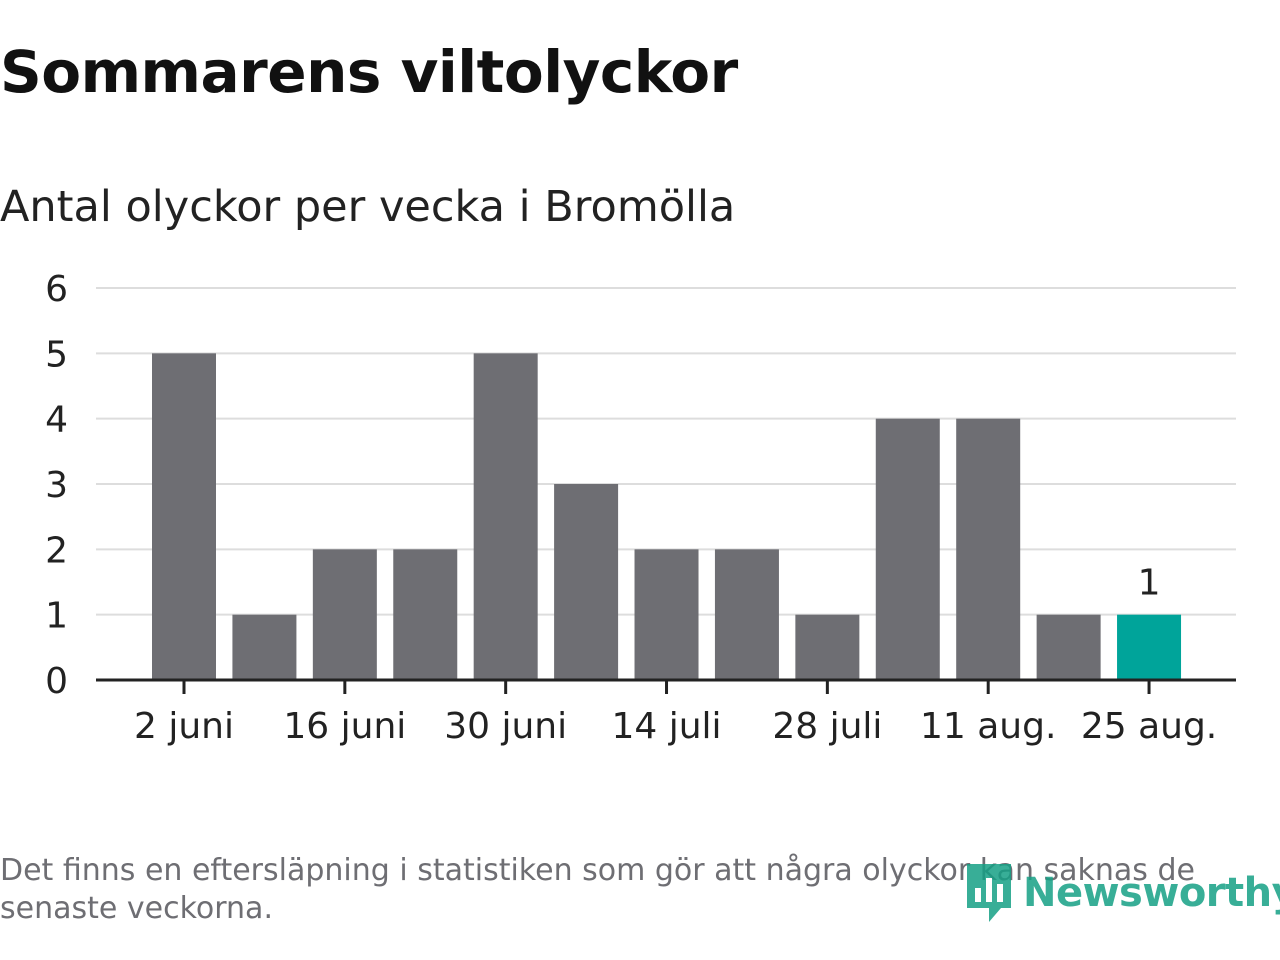 Image resolution: width=1280 pixels, height=960 pixels. Describe the element at coordinates (989, 893) in the screenshot. I see `newsworthy-logo-icon` at that location.